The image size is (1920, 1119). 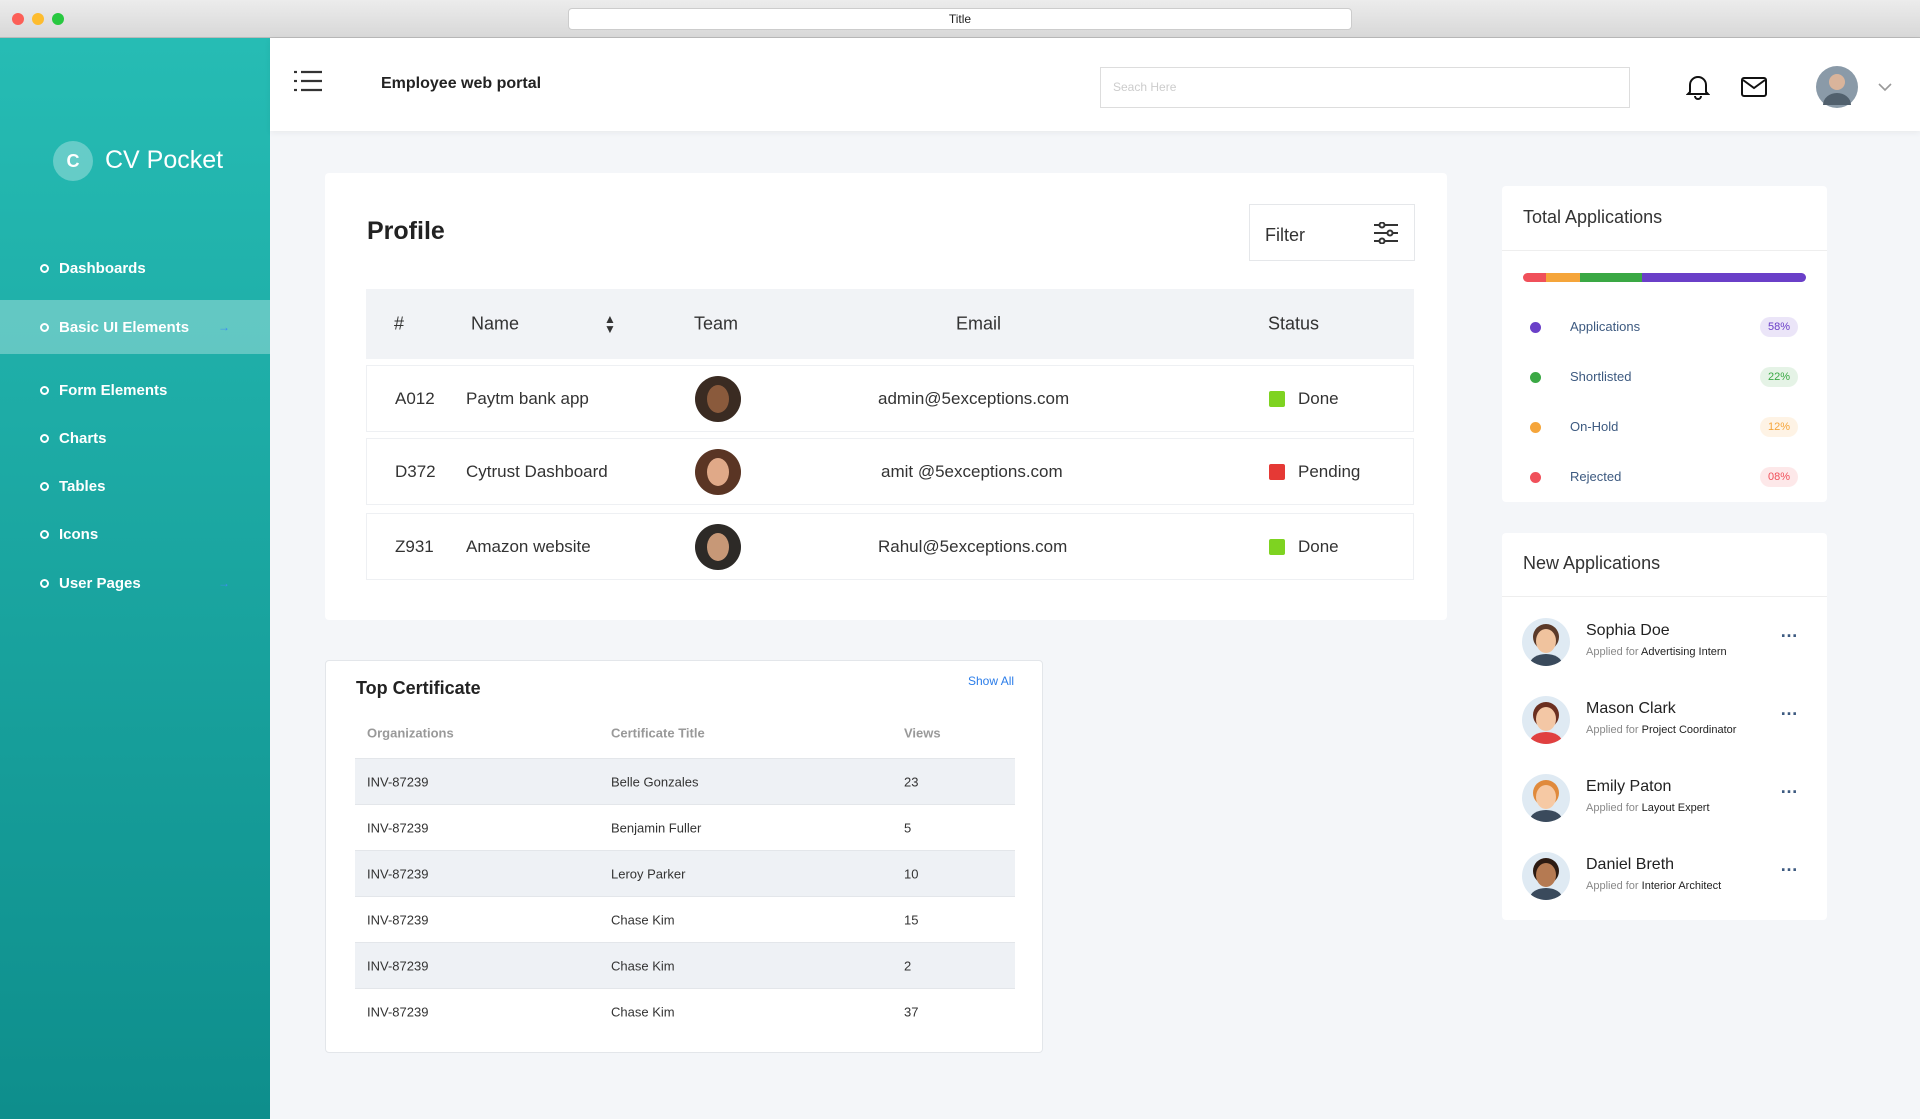 What do you see at coordinates (102, 268) in the screenshot?
I see `menu-label: Dashboards` at bounding box center [102, 268].